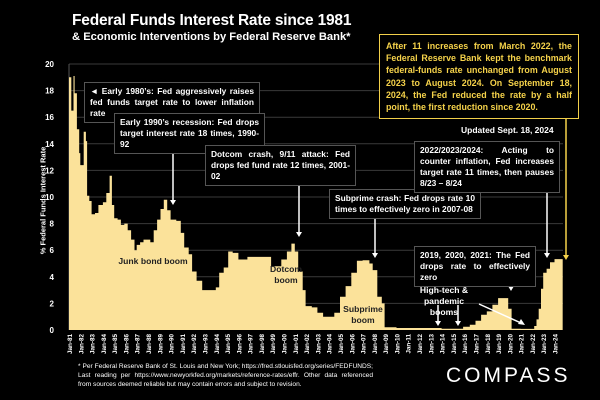 The width and height of the screenshot is (600, 400). What do you see at coordinates (375, 255) in the screenshot?
I see `arrow-subprime-head` at bounding box center [375, 255].